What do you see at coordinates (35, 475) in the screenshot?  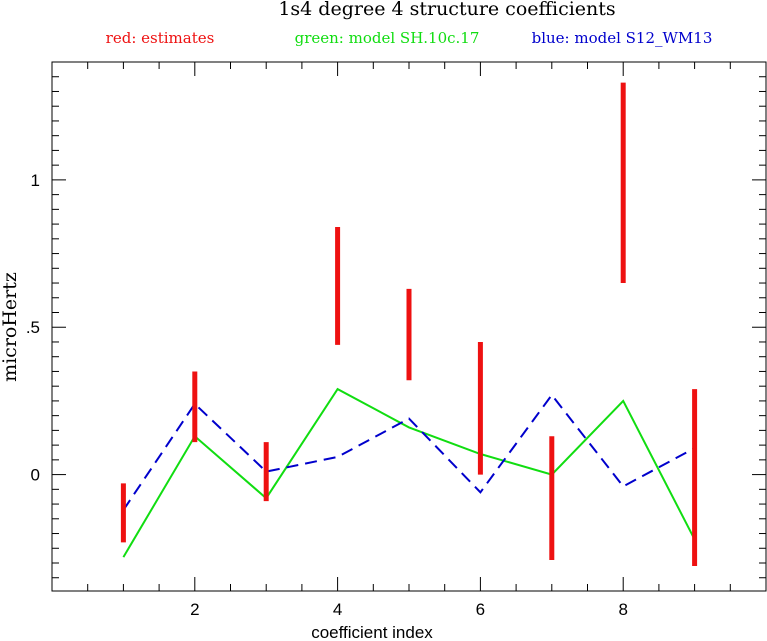 I see `y-tick-label: 0` at bounding box center [35, 475].